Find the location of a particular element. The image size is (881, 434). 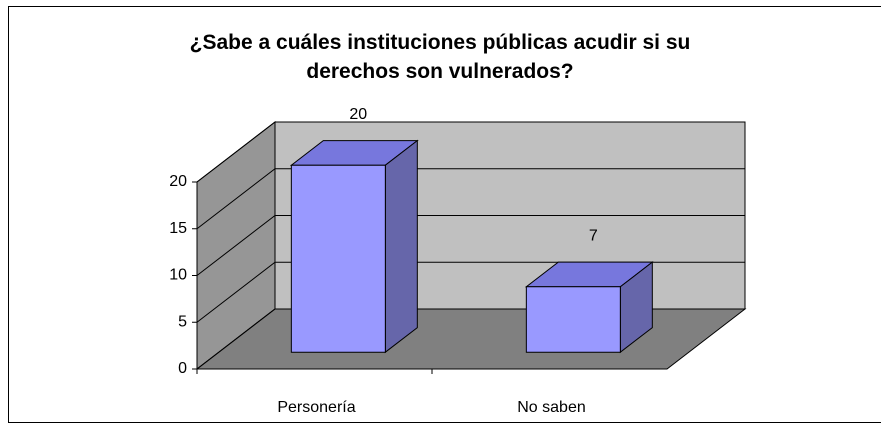

x-tick-label: No saben is located at coordinates (551, 407).